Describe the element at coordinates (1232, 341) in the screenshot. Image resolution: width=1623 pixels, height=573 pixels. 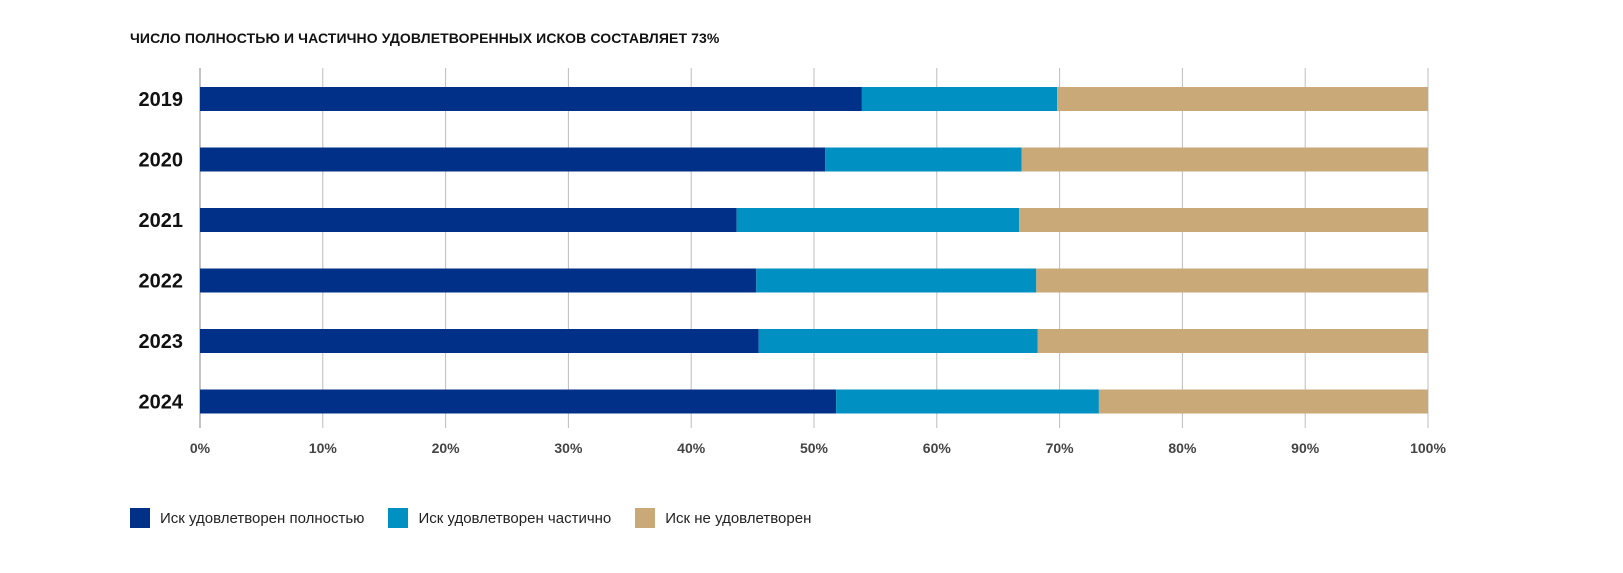
I see `bar-rejected-2023` at that location.